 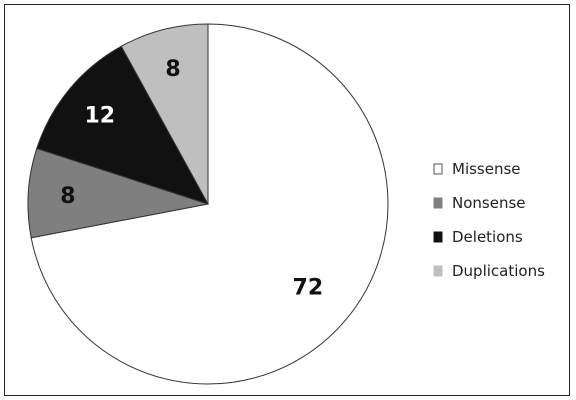 I want to click on slice-value-label-nonsense: 8, so click(x=67, y=196).